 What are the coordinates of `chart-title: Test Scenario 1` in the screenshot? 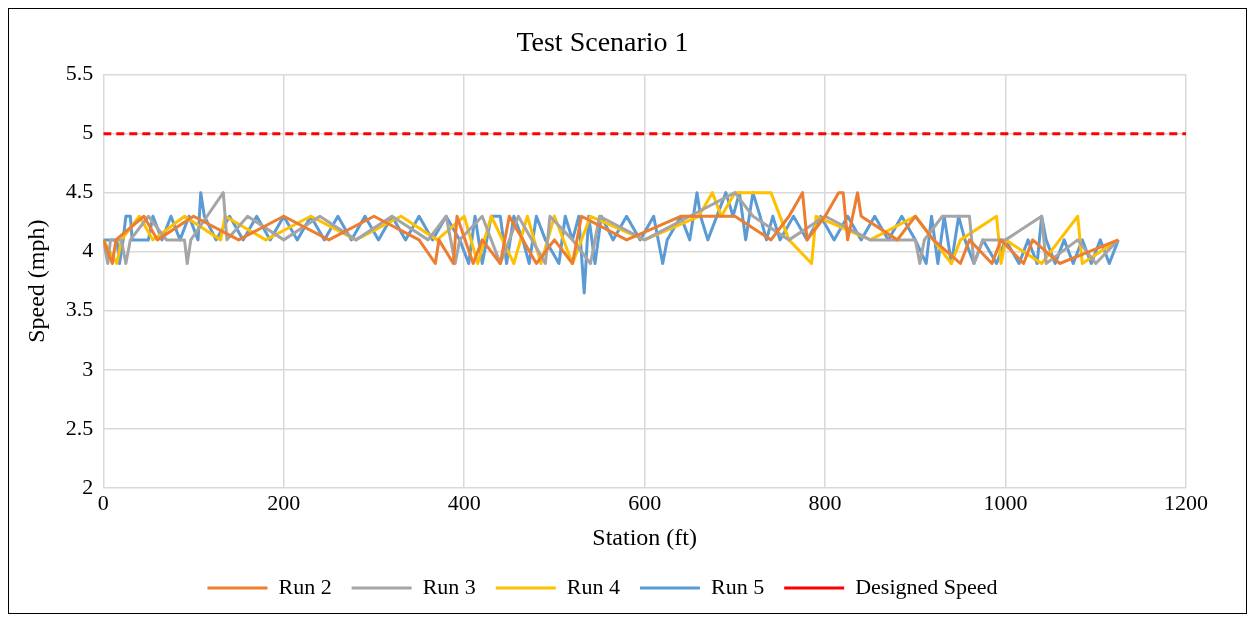 It's located at (602, 42).